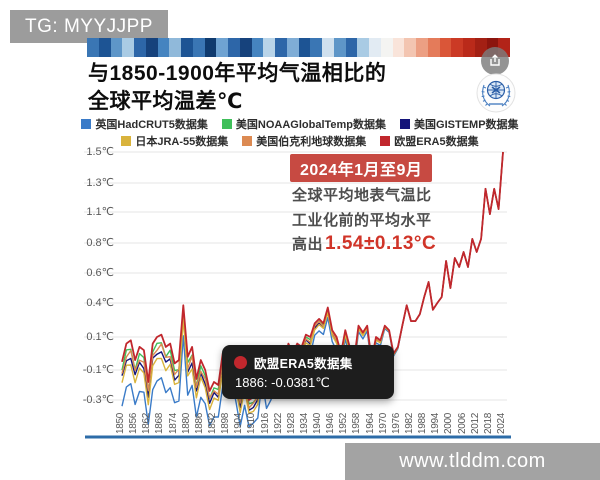  I want to click on y-tick-label: 0.6℃, so click(100, 273).